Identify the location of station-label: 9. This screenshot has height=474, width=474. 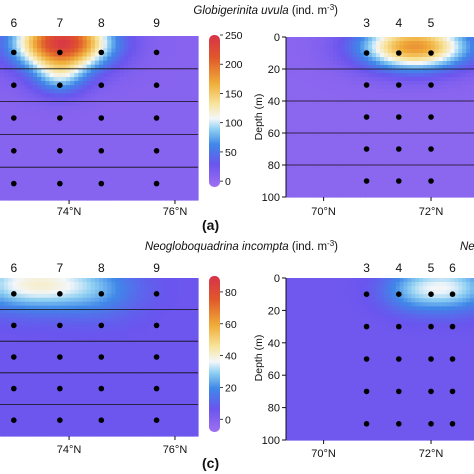
(156, 268).